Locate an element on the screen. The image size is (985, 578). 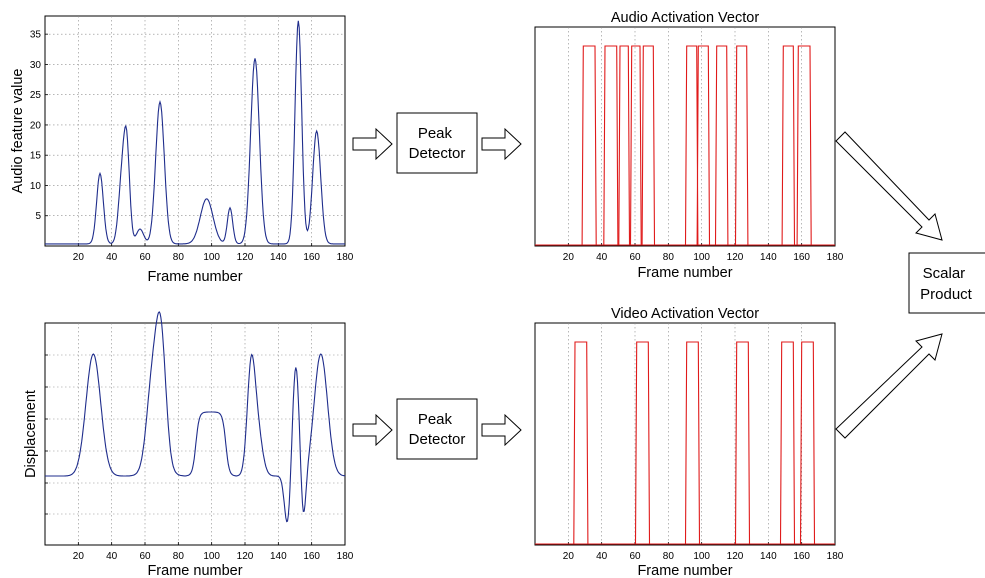
y-tick-label: 20 is located at coordinates (36, 125).